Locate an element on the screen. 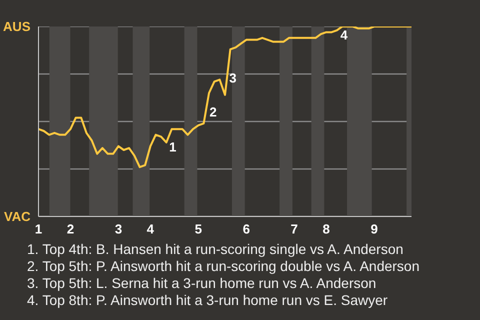 The width and height of the screenshot is (480, 320). annotation: 3 is located at coordinates (232, 78).